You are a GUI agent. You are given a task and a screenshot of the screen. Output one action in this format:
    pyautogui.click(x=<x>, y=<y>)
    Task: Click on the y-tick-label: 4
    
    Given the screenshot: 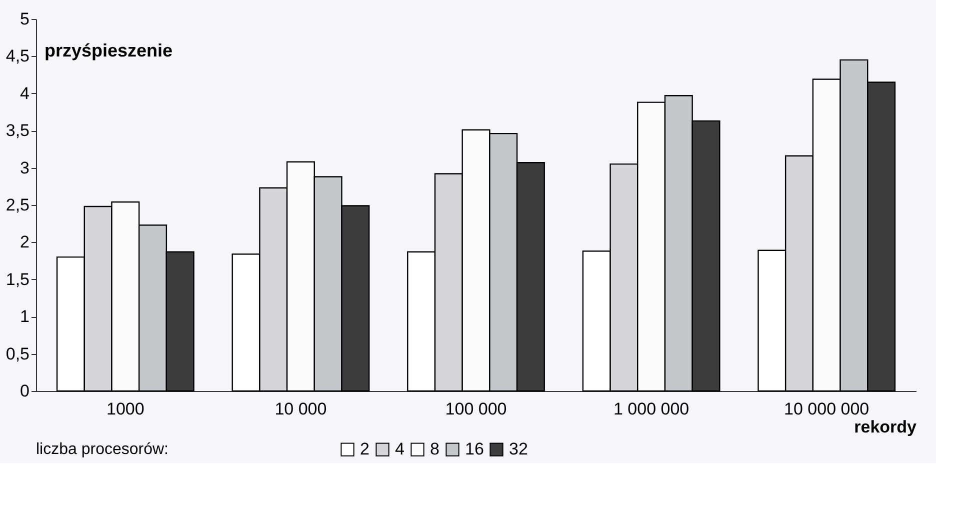 What is the action you would take?
    pyautogui.click(x=25, y=93)
    